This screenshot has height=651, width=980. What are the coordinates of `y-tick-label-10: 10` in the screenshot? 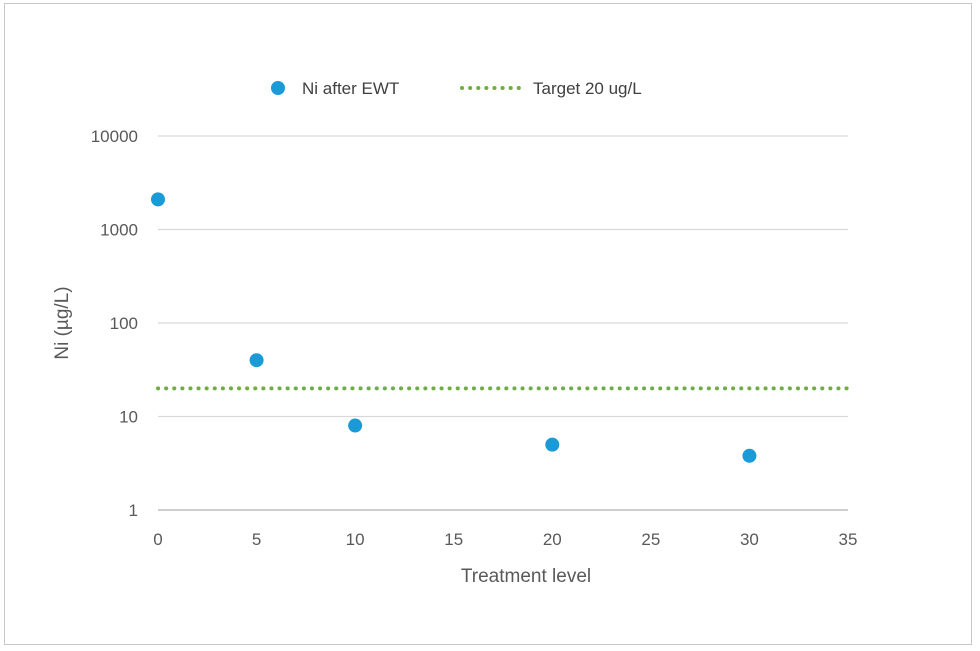 It's located at (128, 417).